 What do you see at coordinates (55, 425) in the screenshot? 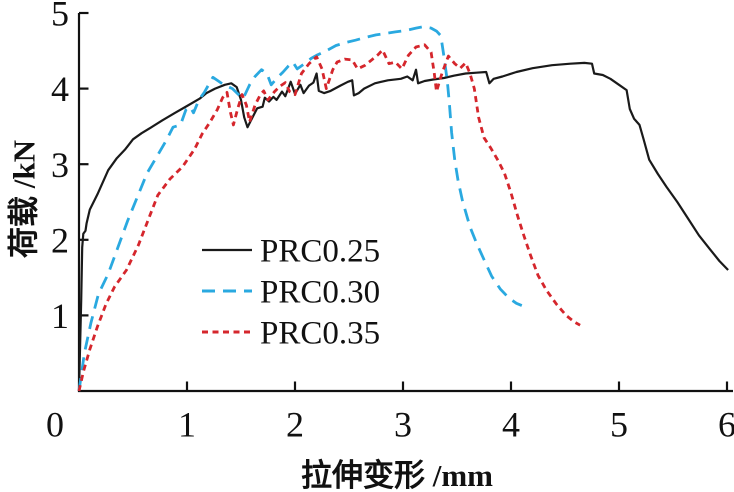
I see `origin-tick-label: 0` at bounding box center [55, 425].